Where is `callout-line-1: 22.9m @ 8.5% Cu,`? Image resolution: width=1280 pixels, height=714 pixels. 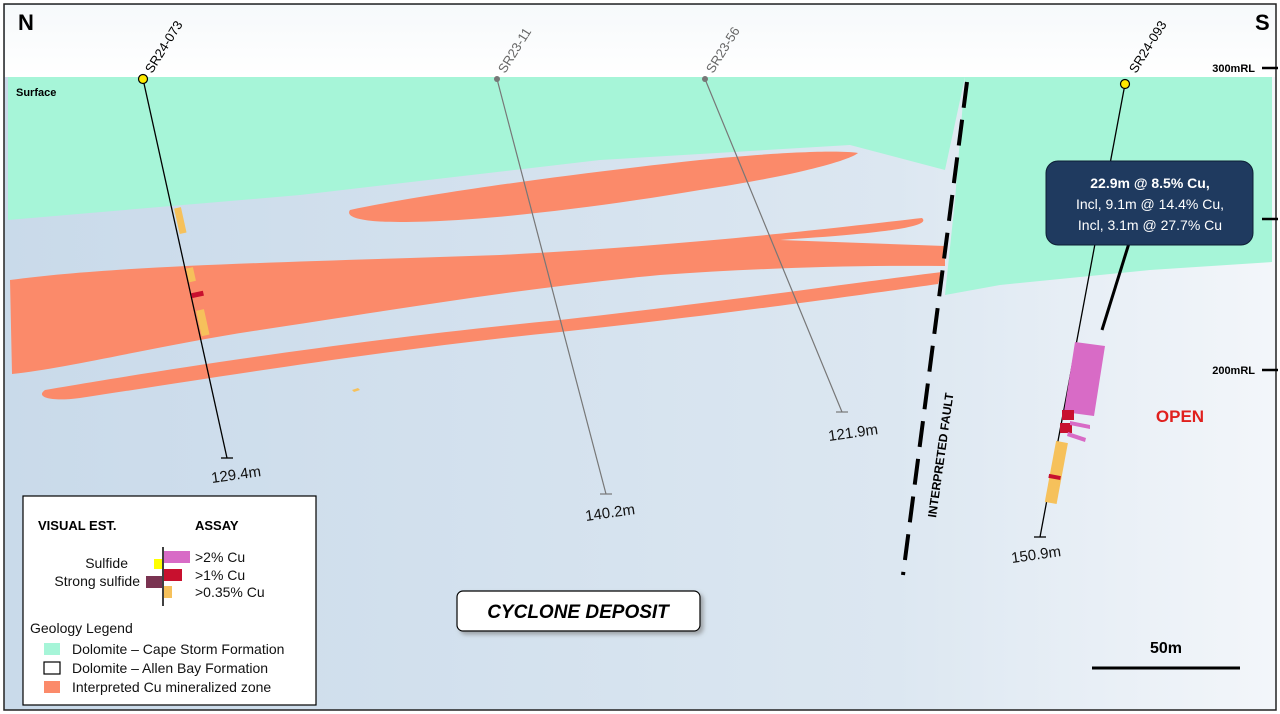
callout-line-1: 22.9m @ 8.5% Cu, is located at coordinates (1149, 183).